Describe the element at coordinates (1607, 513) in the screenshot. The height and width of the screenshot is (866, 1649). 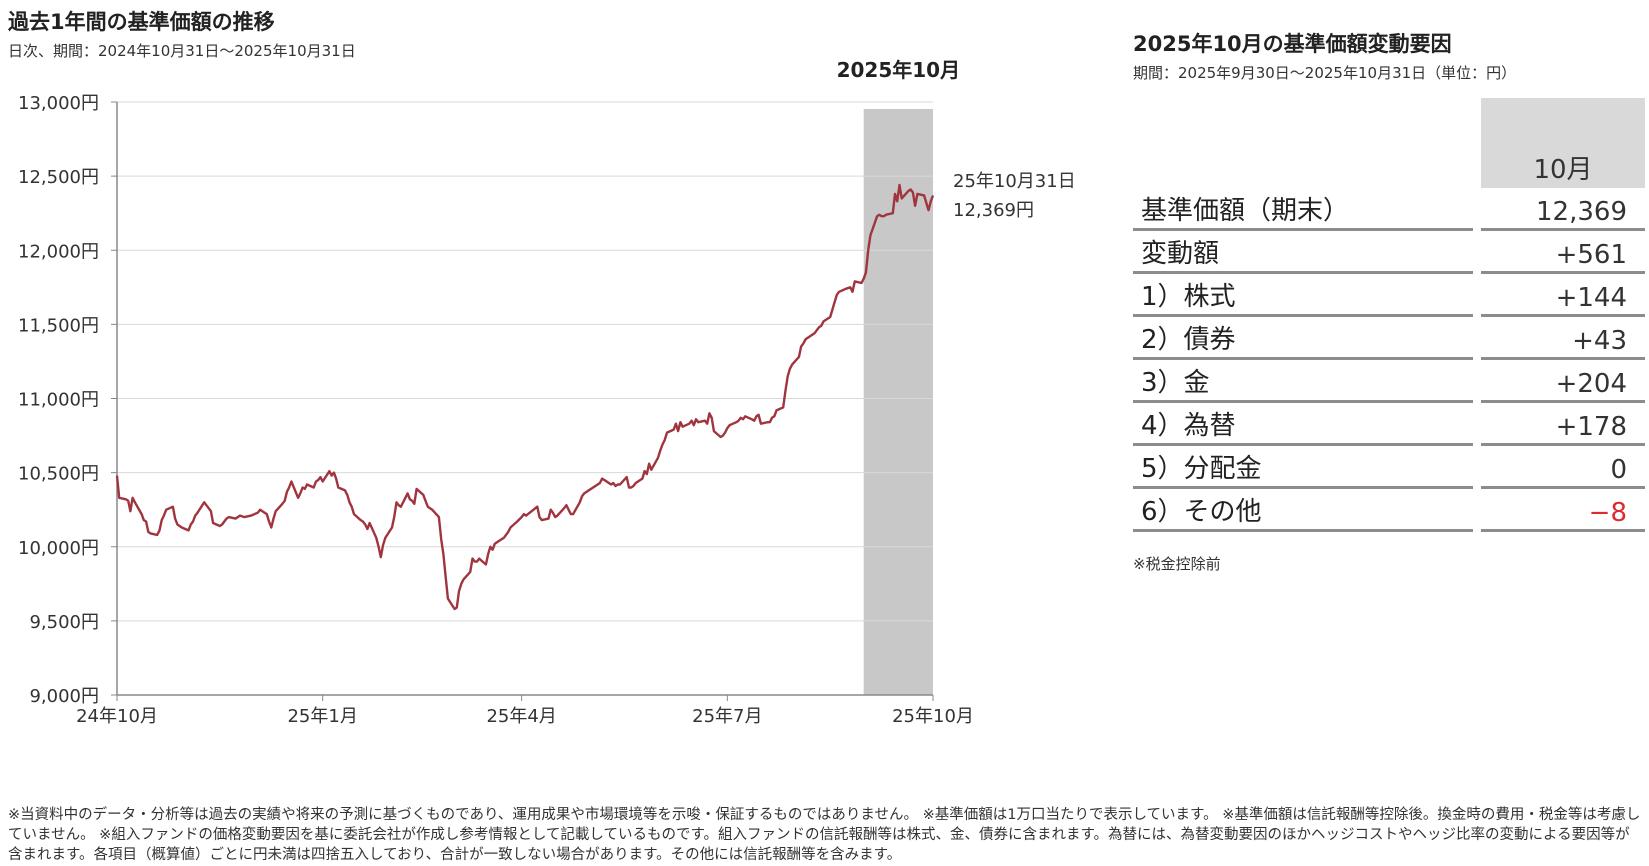
I see `row-value: −8` at that location.